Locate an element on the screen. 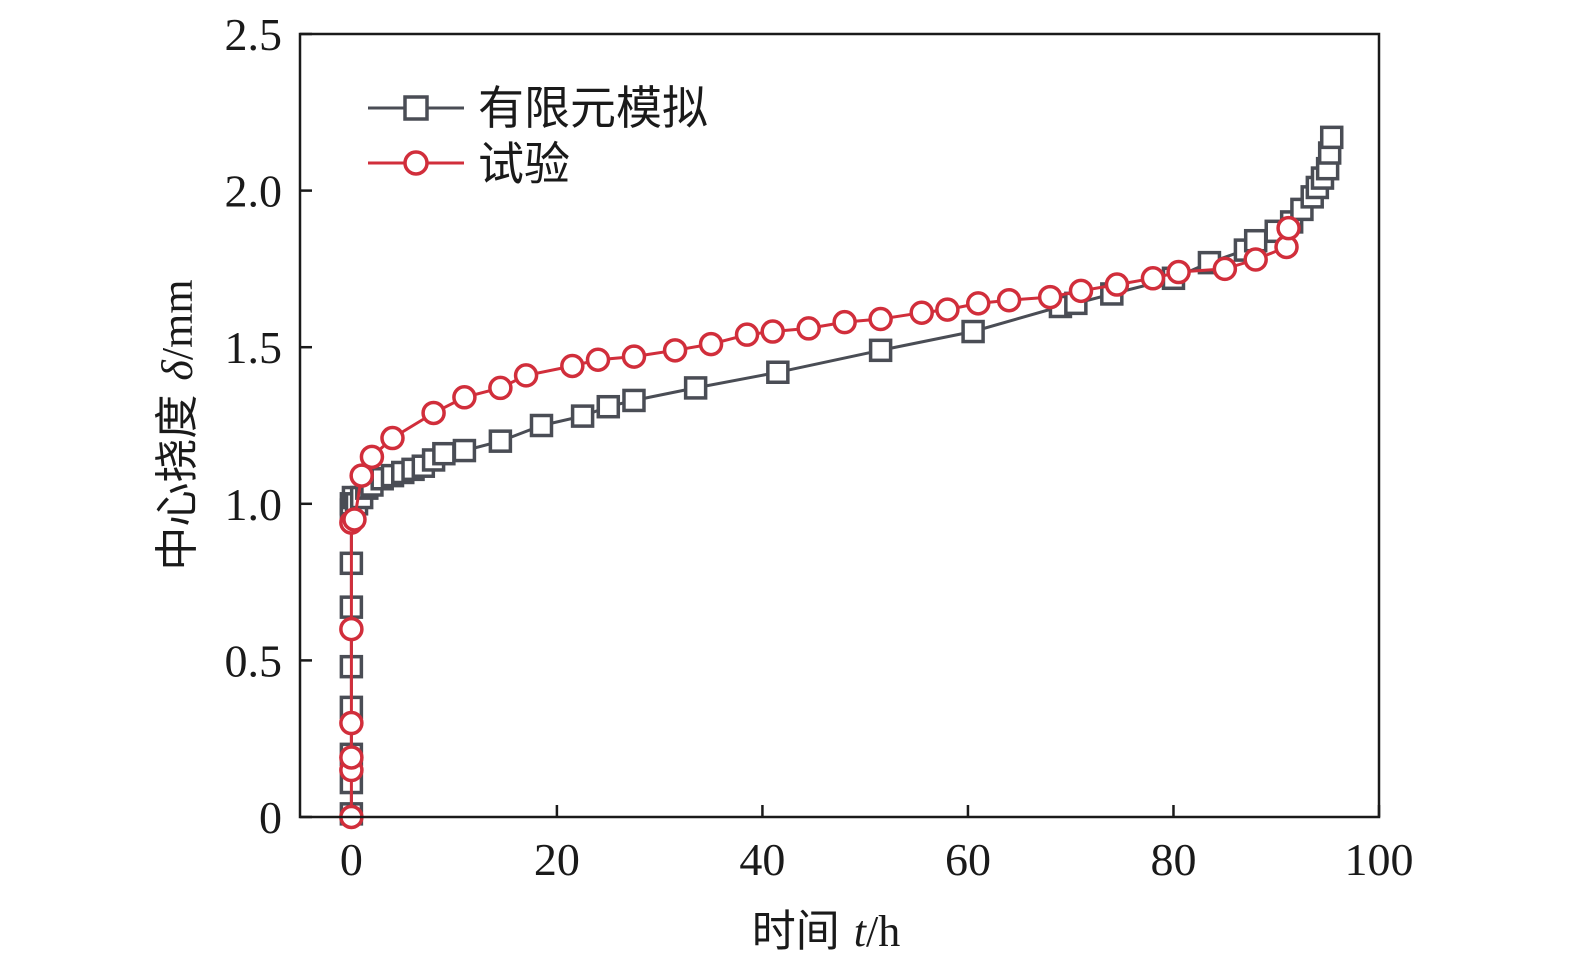 The height and width of the screenshot is (972, 1575). legend-entry-test: 试验 is located at coordinates (469, 164).